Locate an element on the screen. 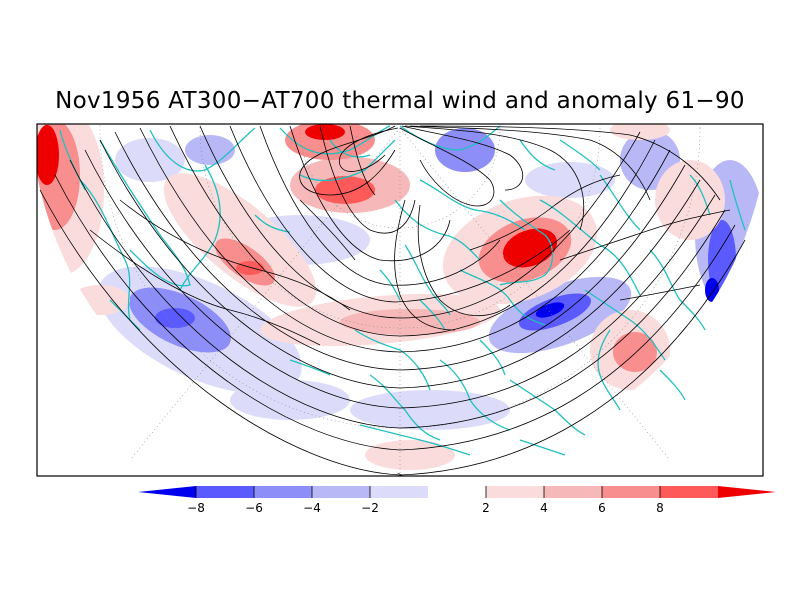 The height and width of the screenshot is (600, 800). colorbar-label: −6 is located at coordinates (254, 508).